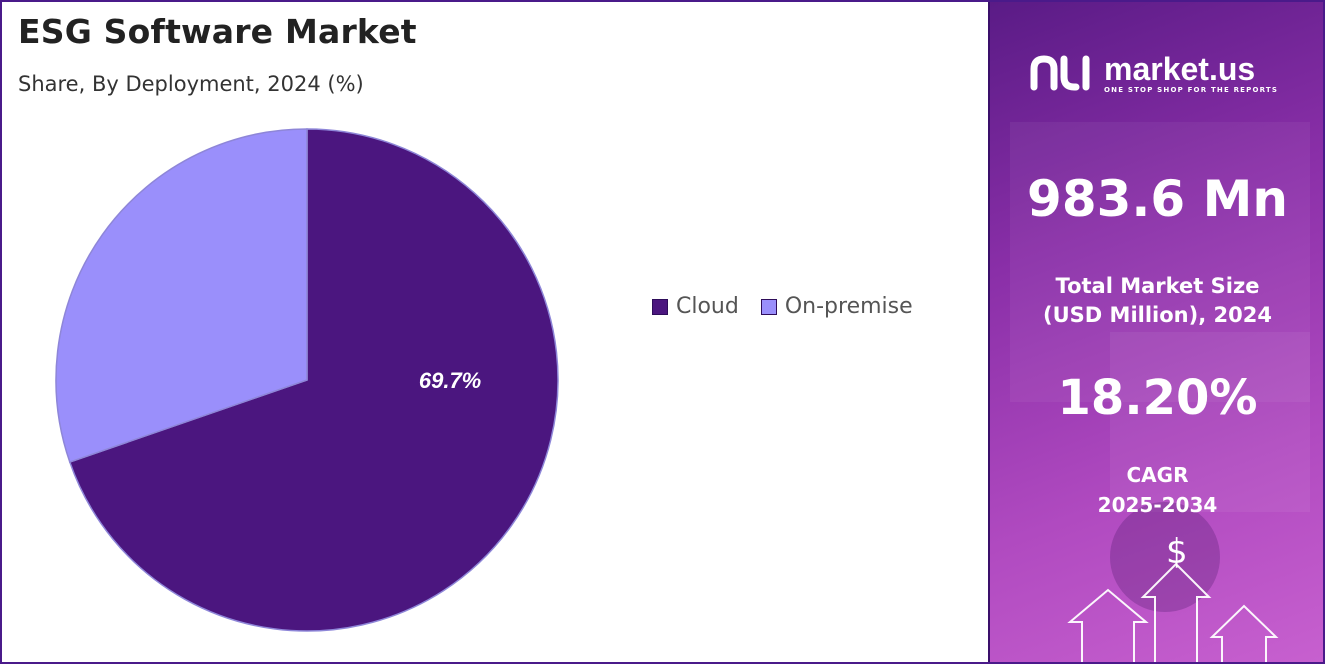 This screenshot has height=664, width=1325. What do you see at coordinates (1157, 398) in the screenshot?
I see `cagr-value: 18.20%` at bounding box center [1157, 398].